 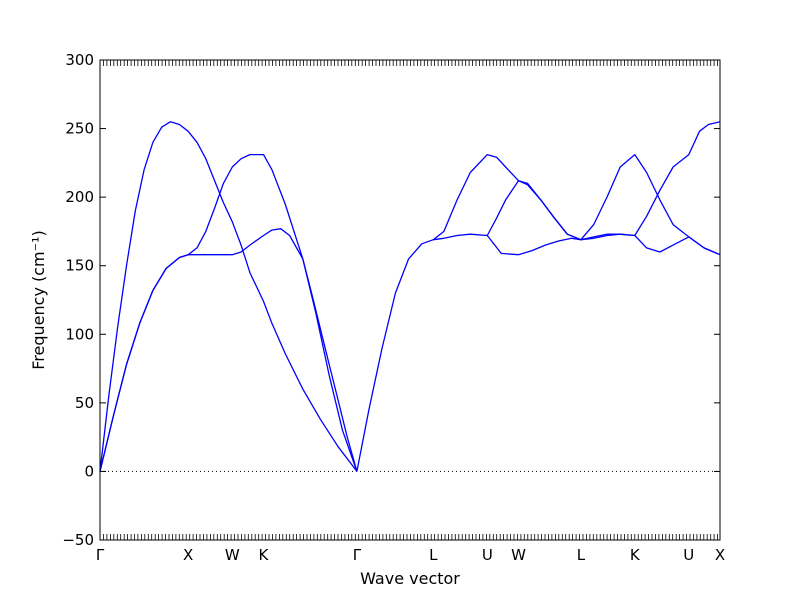 What do you see at coordinates (410, 578) in the screenshot?
I see `x-axis-title: Wave vector` at bounding box center [410, 578].